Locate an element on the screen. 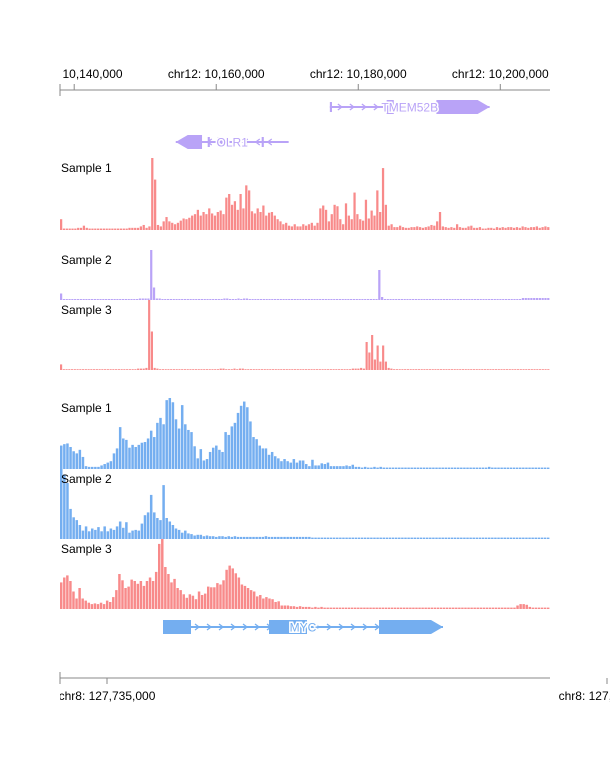 The width and height of the screenshot is (610, 770). x-tick-label: chr8: 127,735,000 is located at coordinates (107, 696).